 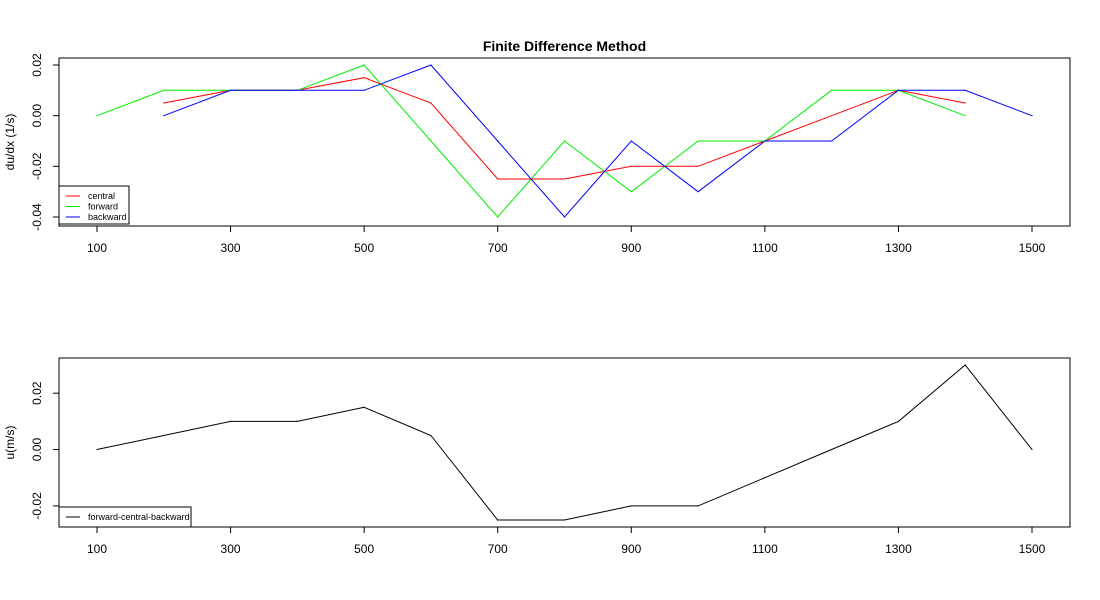 What do you see at coordinates (139, 517) in the screenshot?
I see `legend-label: forward-central-backward` at bounding box center [139, 517].